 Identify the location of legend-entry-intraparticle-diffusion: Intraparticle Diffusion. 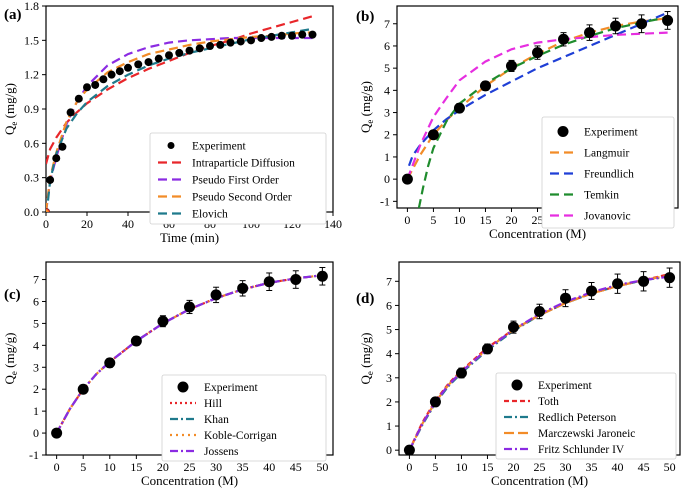
(243, 164).